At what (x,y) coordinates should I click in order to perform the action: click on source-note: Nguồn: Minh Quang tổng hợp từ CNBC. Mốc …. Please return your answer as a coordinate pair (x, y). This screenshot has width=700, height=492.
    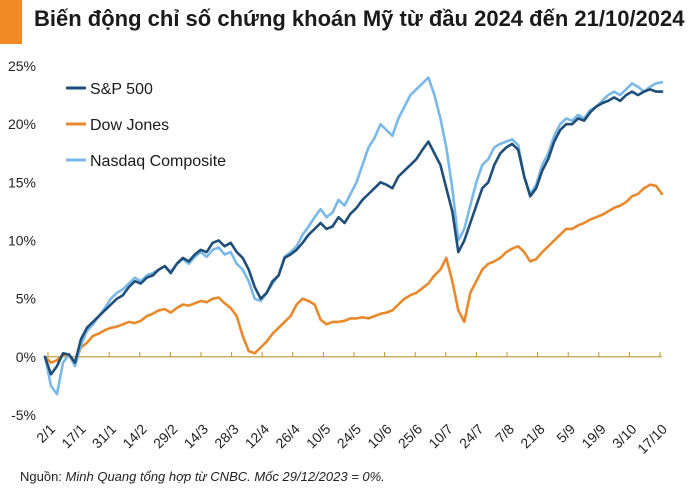
    Looking at the image, I should click on (202, 476).